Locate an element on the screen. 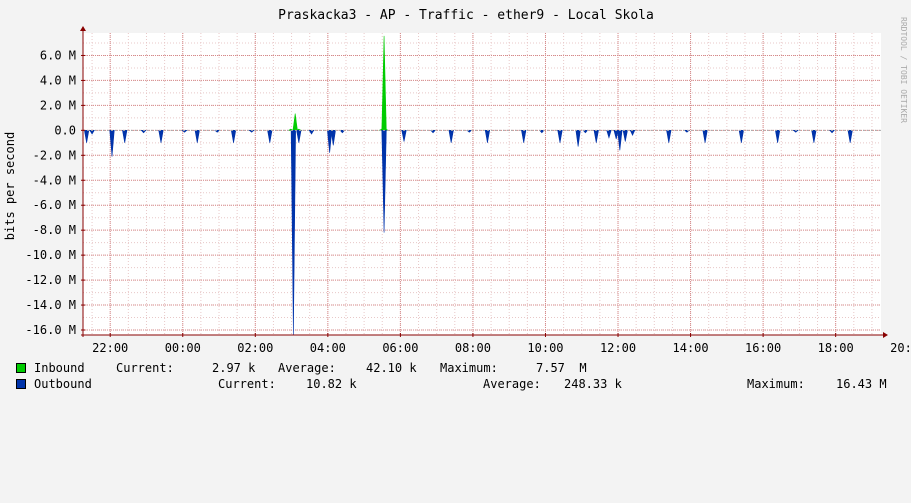 The width and height of the screenshot is (911, 503). y-tick-label: 2.0 M is located at coordinates (58, 105).